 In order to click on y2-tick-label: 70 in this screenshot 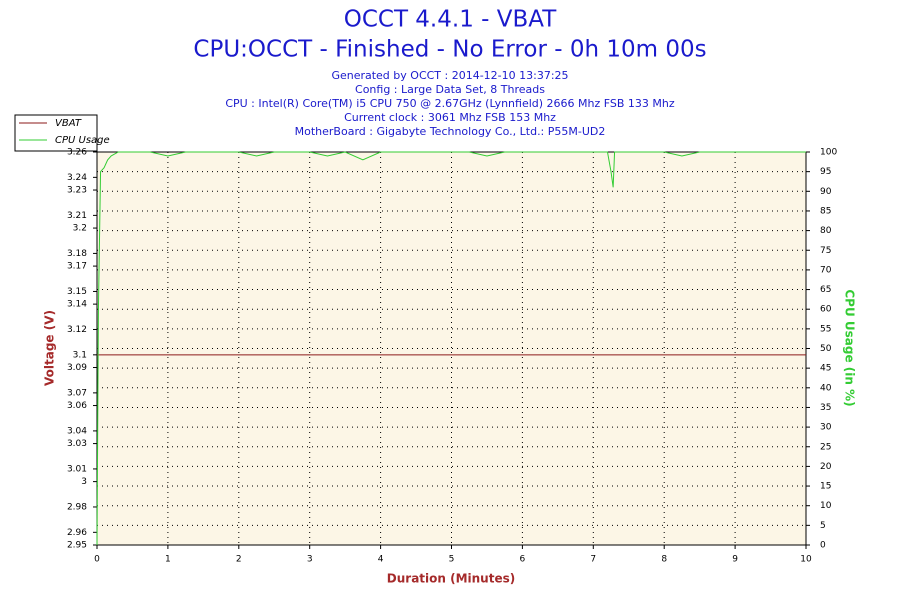, I will do `click(826, 270)`.